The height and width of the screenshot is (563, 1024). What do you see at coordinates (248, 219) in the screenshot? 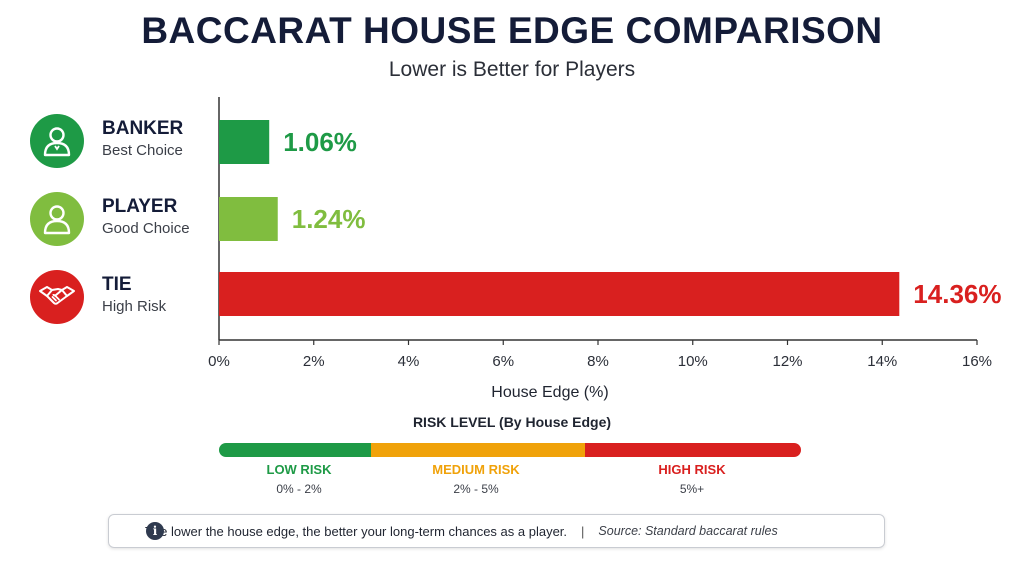
I see `bar-player` at bounding box center [248, 219].